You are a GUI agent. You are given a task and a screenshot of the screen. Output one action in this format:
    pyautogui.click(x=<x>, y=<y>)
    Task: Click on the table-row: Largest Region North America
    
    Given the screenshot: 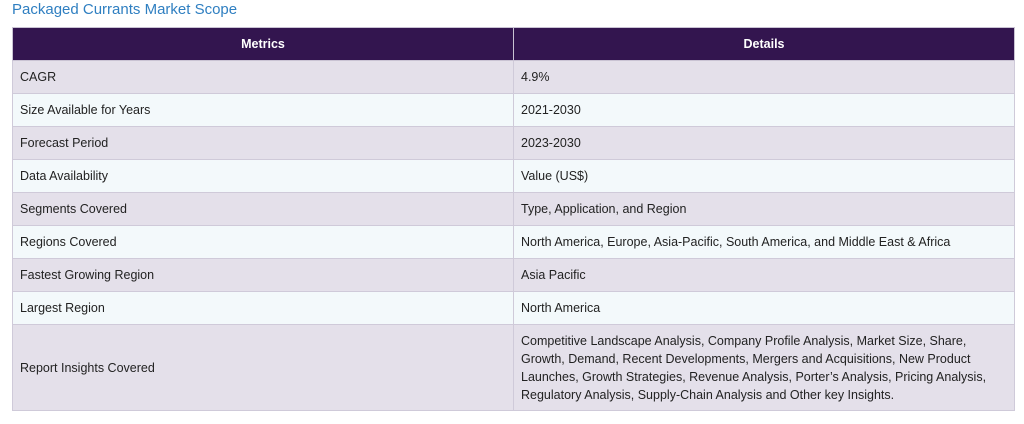 What is the action you would take?
    pyautogui.click(x=513, y=308)
    